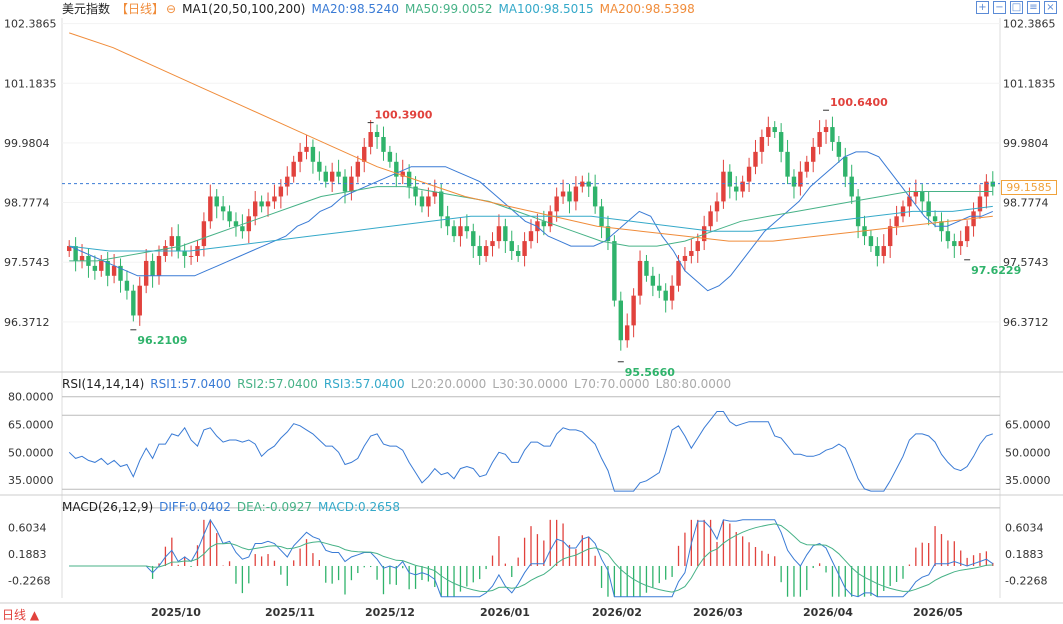 The height and width of the screenshot is (624, 1063). Describe the element at coordinates (1024, 554) in the screenshot. I see `macd-tick-right: 0.1883` at that location.